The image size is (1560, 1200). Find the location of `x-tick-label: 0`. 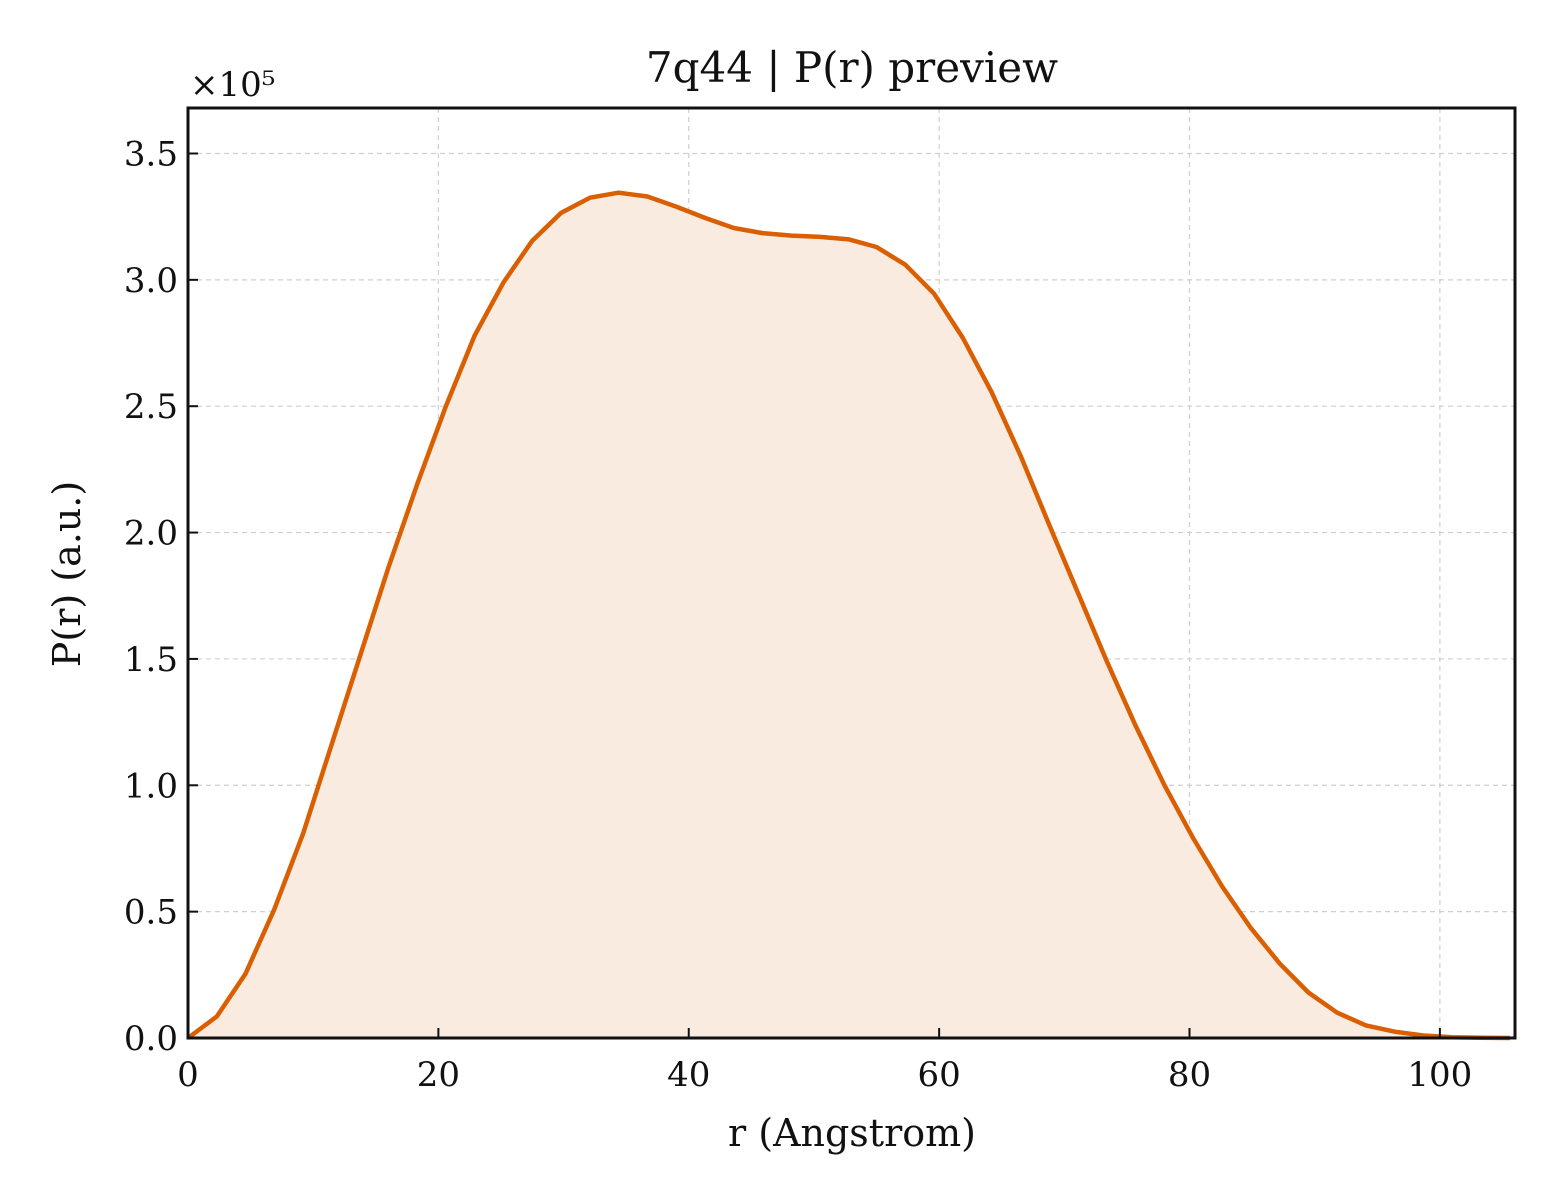

x-tick-label: 0 is located at coordinates (188, 1075).